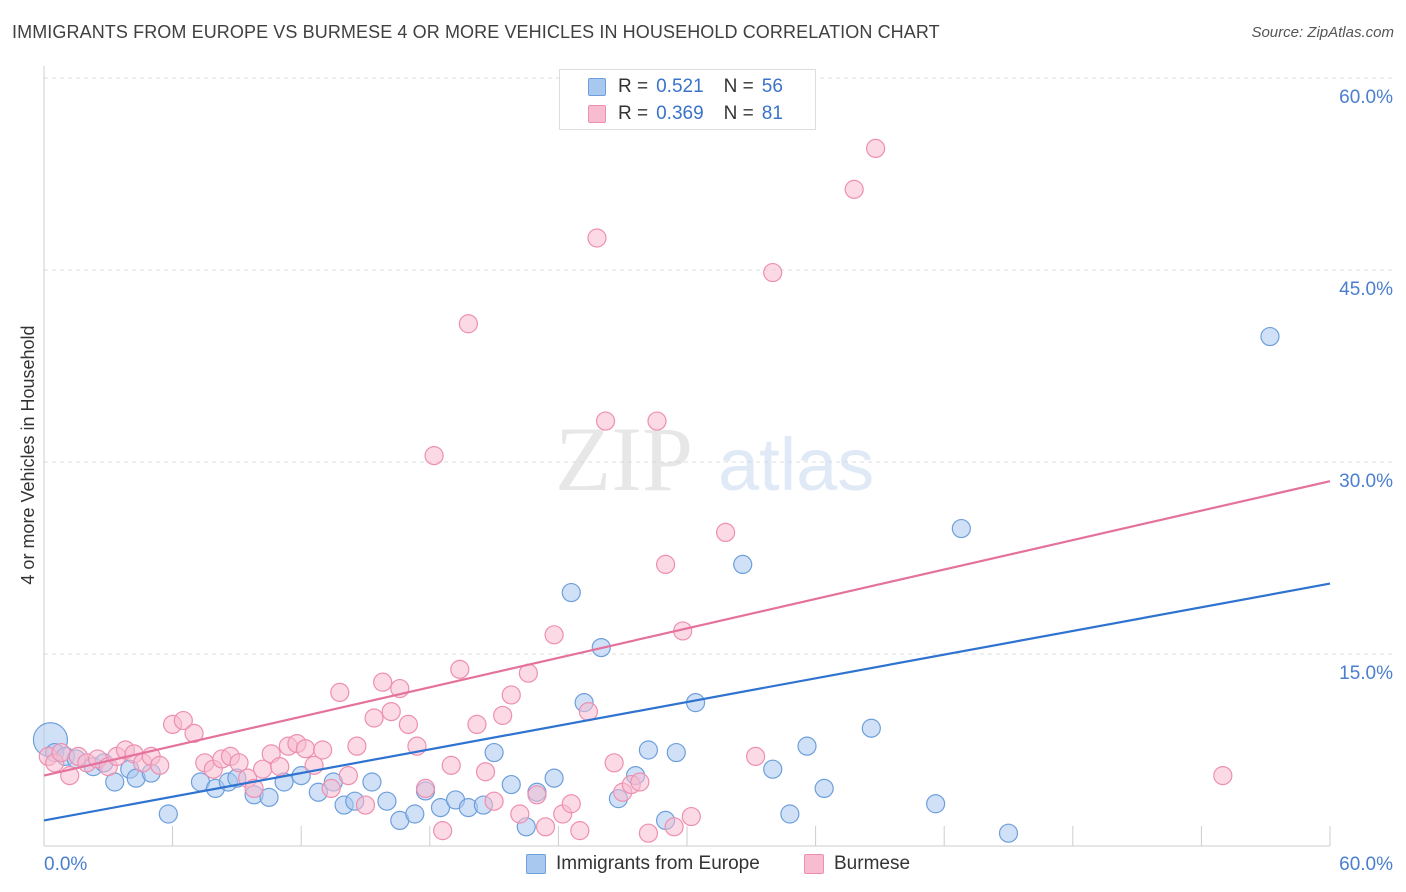 Image resolution: width=1406 pixels, height=892 pixels. Describe the element at coordinates (28, 454) in the screenshot. I see `y-axis-label: 4 or more Vehicles in Household` at that location.